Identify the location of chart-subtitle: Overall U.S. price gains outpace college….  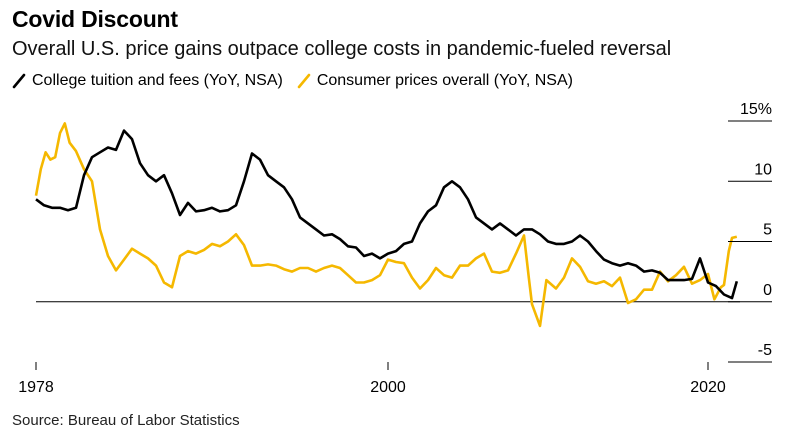
(342, 49).